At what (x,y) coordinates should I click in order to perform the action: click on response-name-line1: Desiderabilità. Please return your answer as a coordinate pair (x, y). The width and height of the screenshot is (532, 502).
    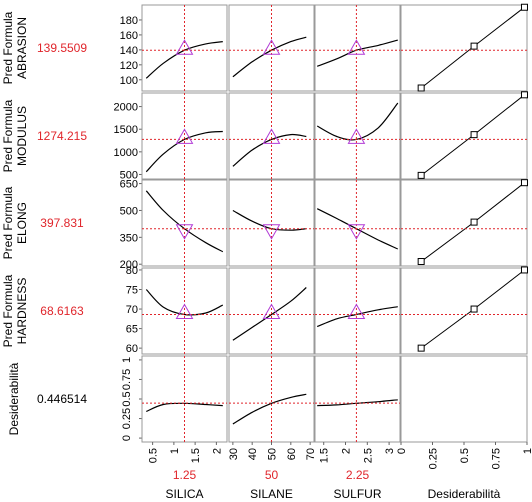
    Looking at the image, I should click on (14, 398).